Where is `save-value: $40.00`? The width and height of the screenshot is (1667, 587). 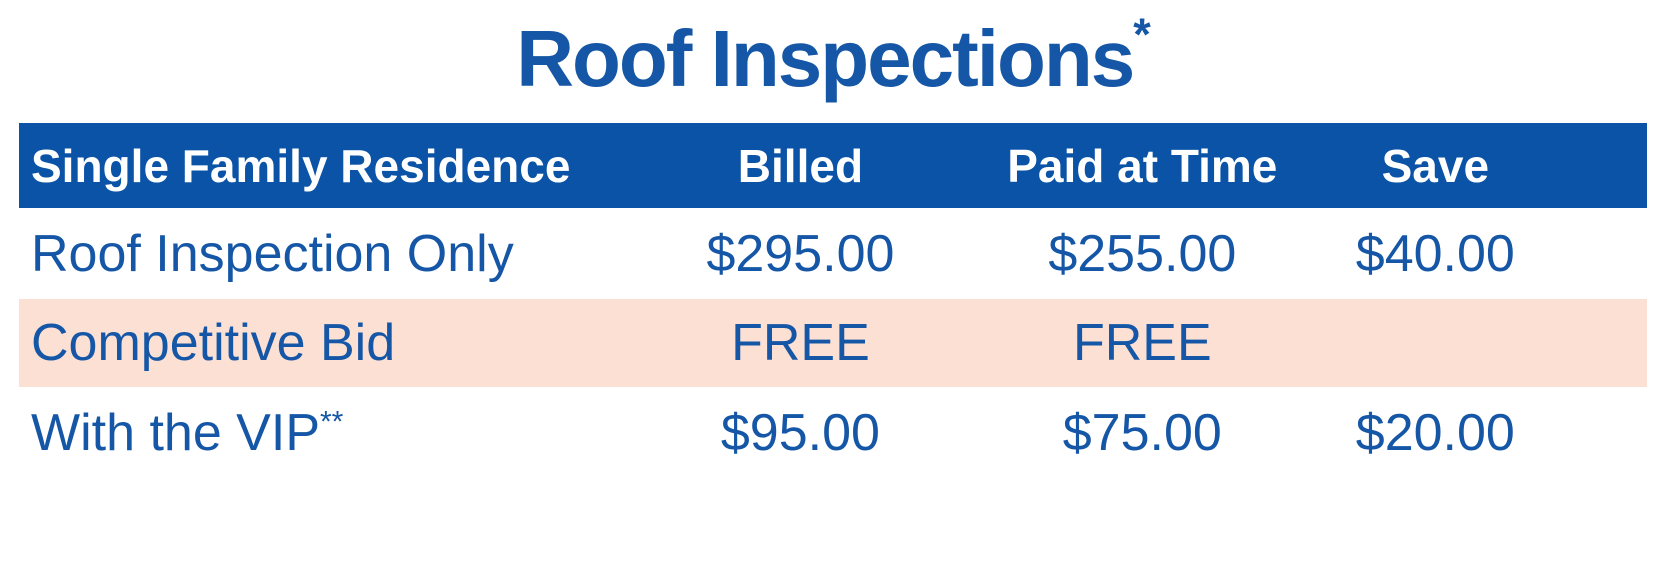 save-value: $40.00 is located at coordinates (1435, 253).